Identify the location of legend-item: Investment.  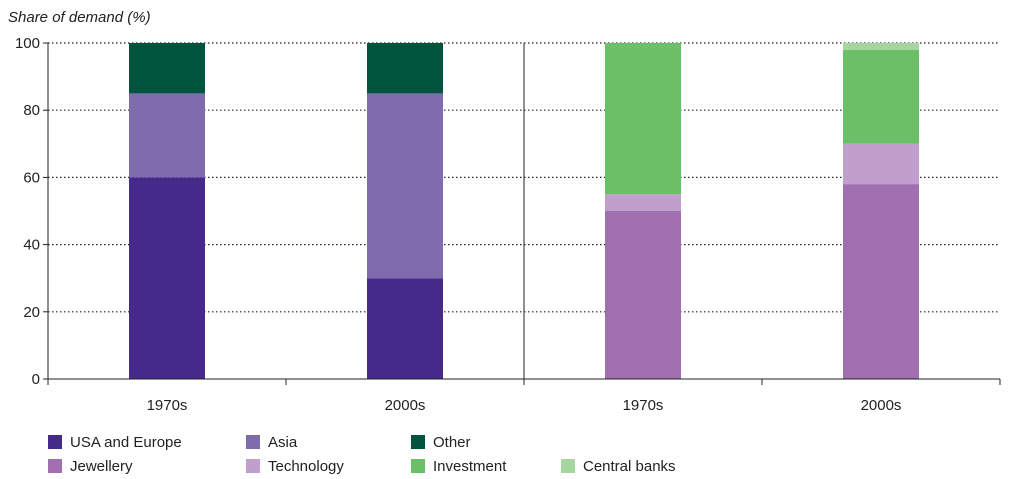
(486, 466).